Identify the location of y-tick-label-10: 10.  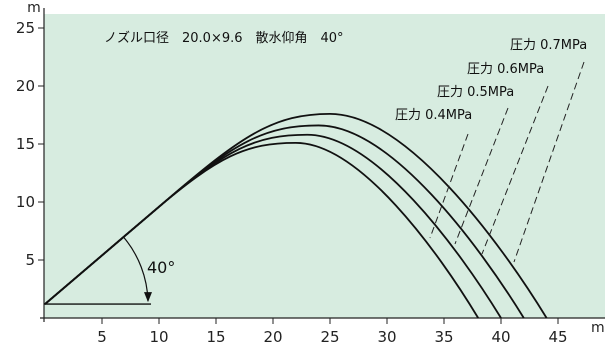
(25, 202).